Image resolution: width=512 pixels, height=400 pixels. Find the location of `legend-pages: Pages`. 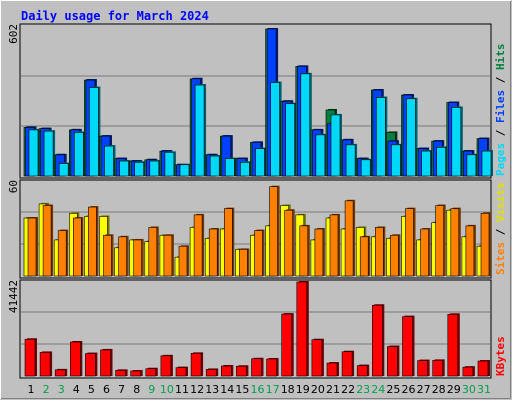

legend-pages: Pages is located at coordinates (500, 159).